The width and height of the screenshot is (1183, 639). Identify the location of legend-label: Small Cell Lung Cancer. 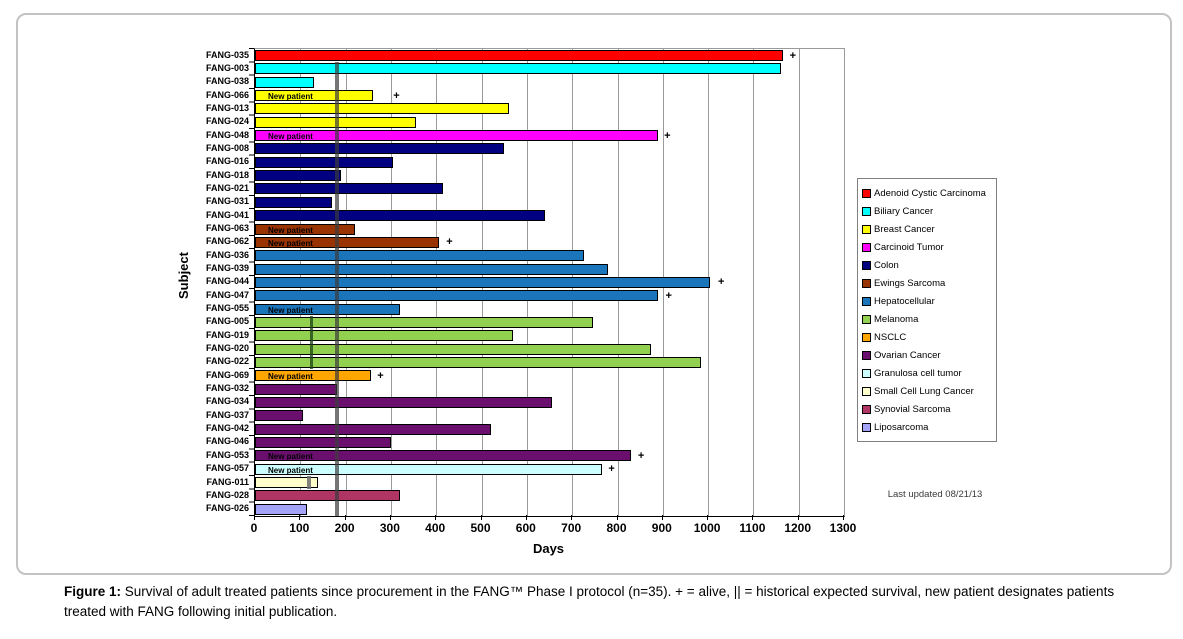
(924, 391).